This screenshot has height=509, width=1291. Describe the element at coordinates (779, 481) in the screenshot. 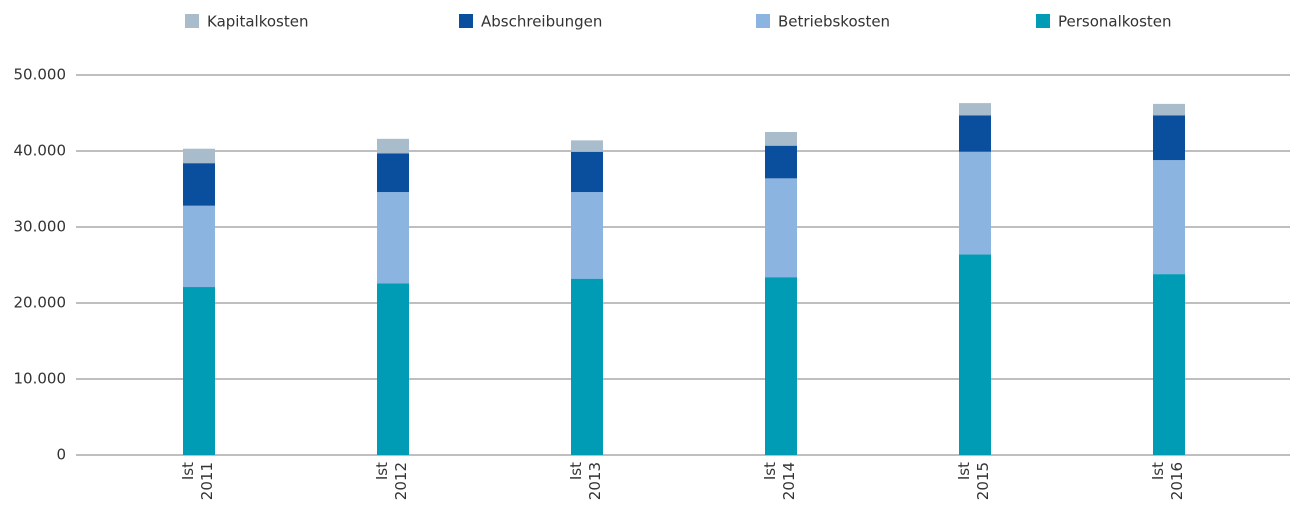

I see `x-tick-label: Ist 2014` at that location.